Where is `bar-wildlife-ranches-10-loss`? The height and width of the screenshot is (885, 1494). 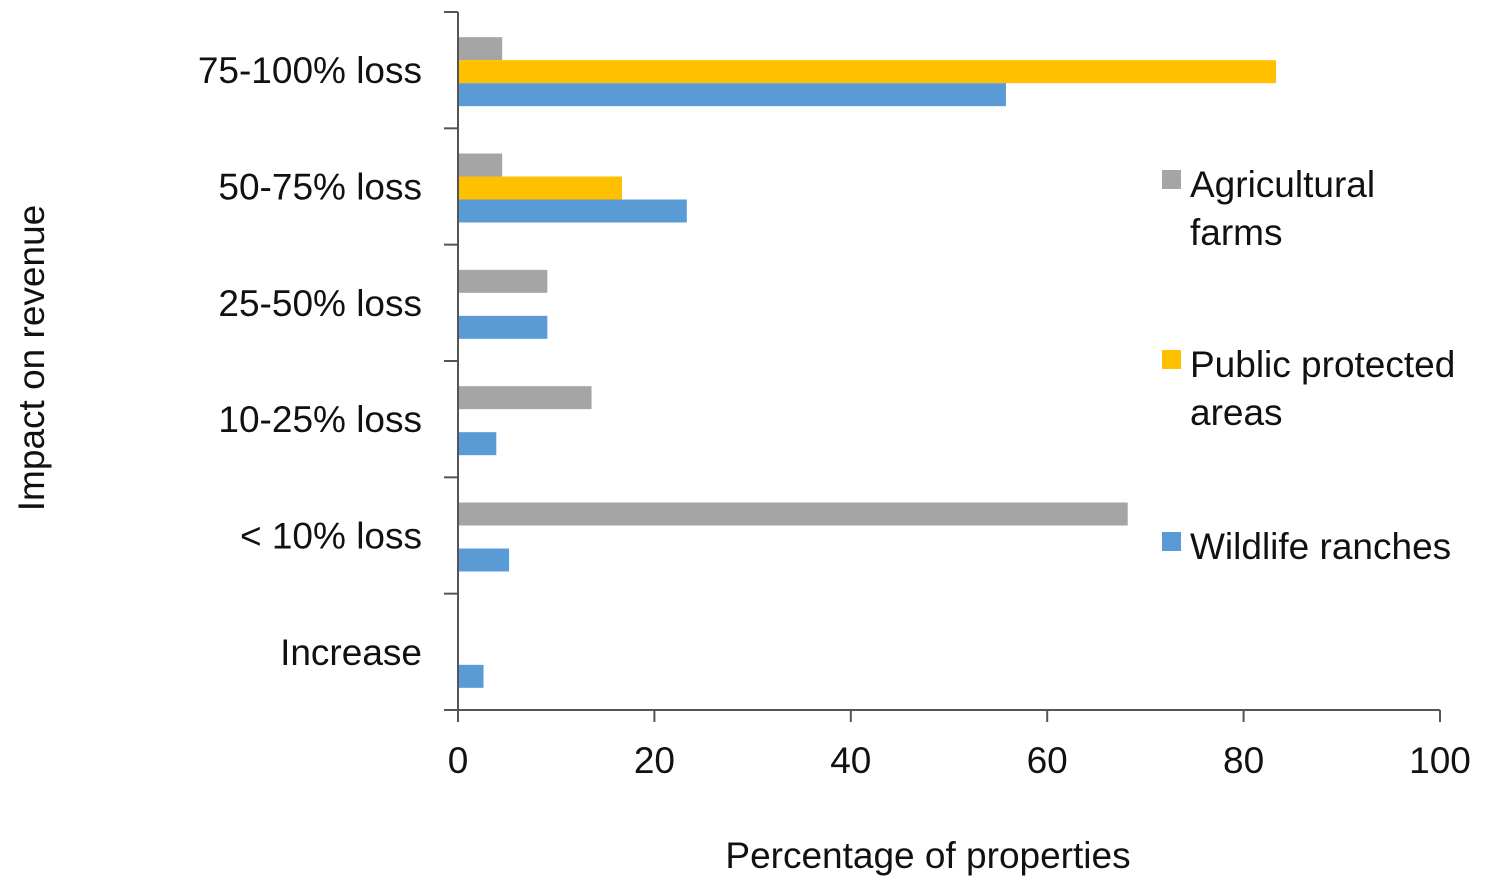
bar-wildlife-ranches-10-loss is located at coordinates (484, 560).